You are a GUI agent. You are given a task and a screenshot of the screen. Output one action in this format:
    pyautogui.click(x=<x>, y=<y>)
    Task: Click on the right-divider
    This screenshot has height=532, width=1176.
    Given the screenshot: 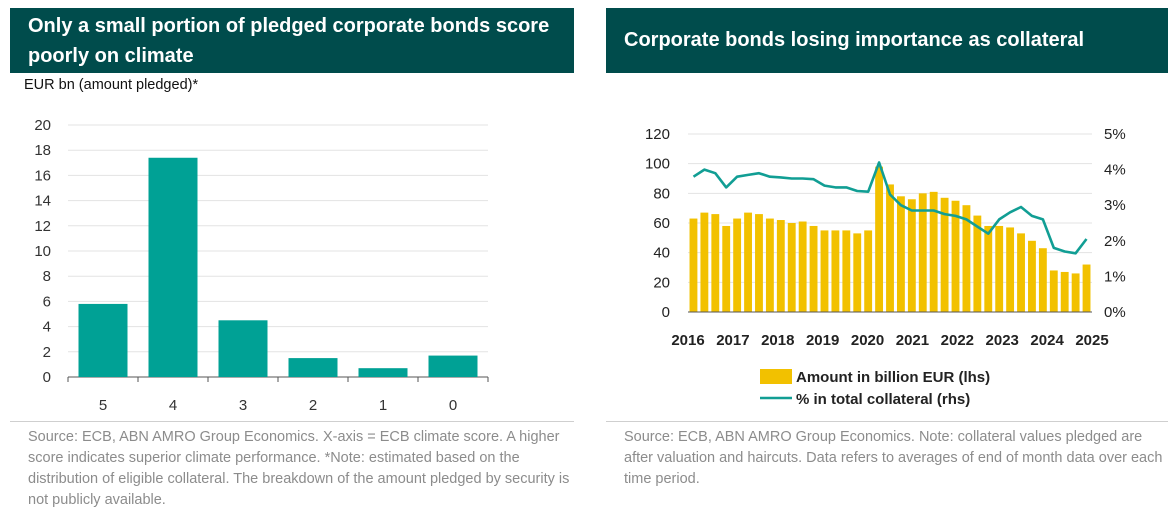 What is the action you would take?
    pyautogui.click(x=887, y=421)
    